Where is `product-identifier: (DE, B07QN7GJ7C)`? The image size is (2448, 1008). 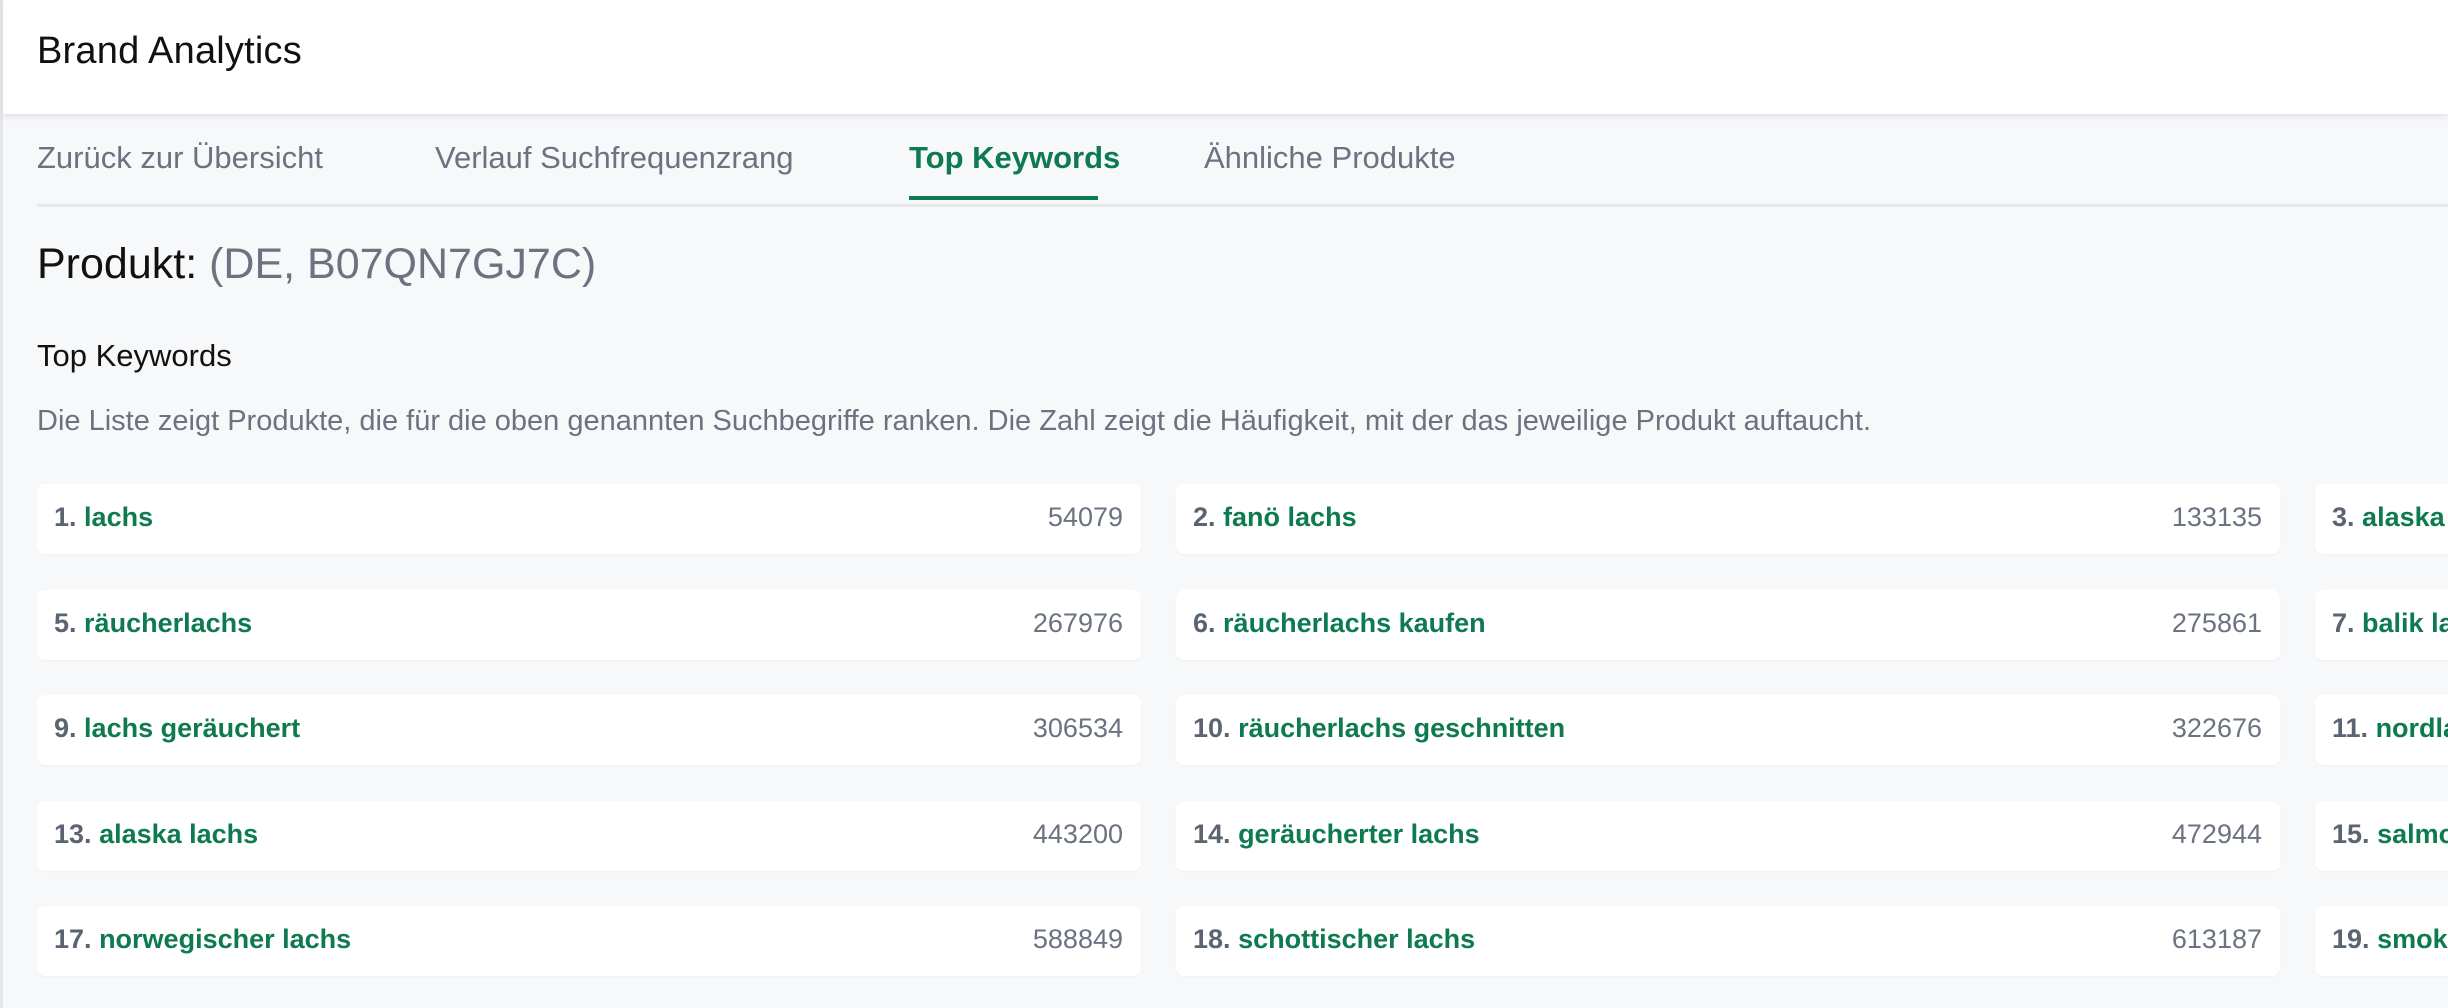 product-identifier: (DE, B07QN7GJ7C) is located at coordinates (403, 264).